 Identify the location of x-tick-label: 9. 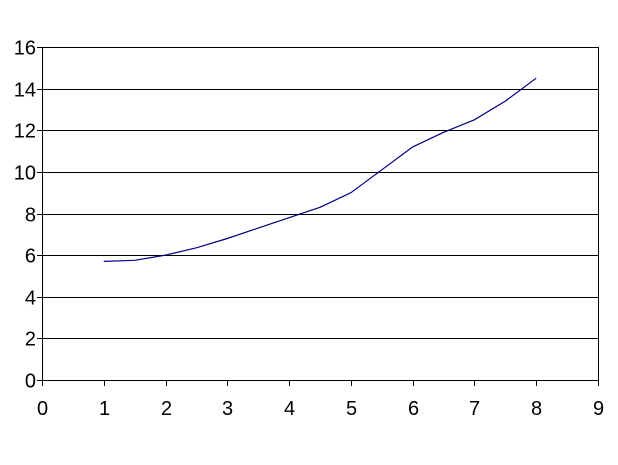
(598, 409).